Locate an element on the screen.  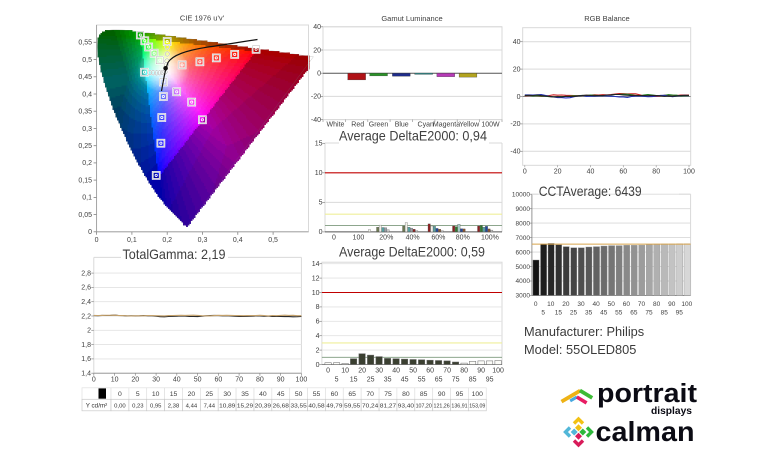
svg-text: 0,95 is located at coordinates (156, 407).